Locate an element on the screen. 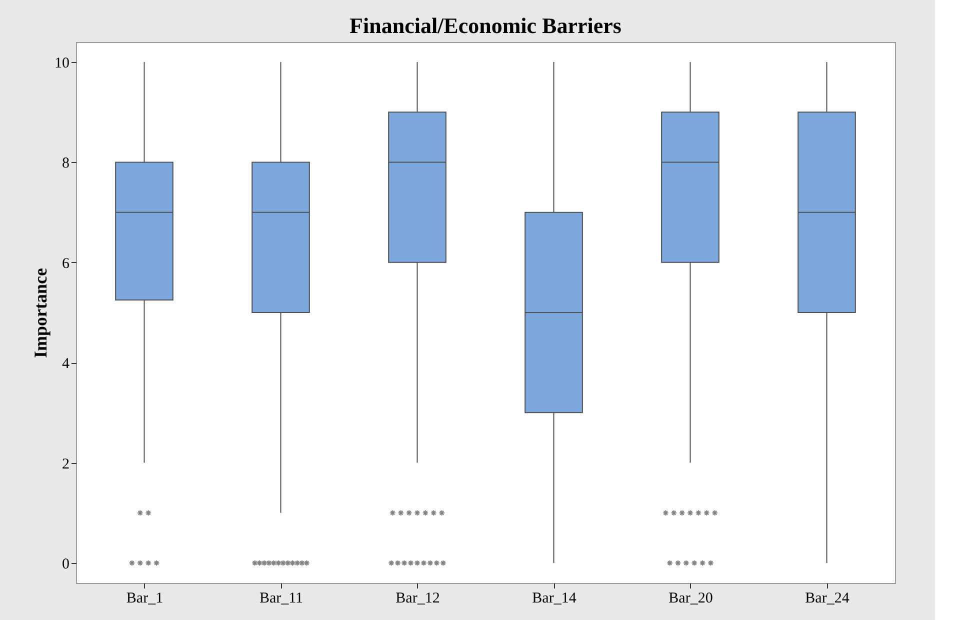 This screenshot has height=639, width=955. y-tick-label: 8 is located at coordinates (66, 164).